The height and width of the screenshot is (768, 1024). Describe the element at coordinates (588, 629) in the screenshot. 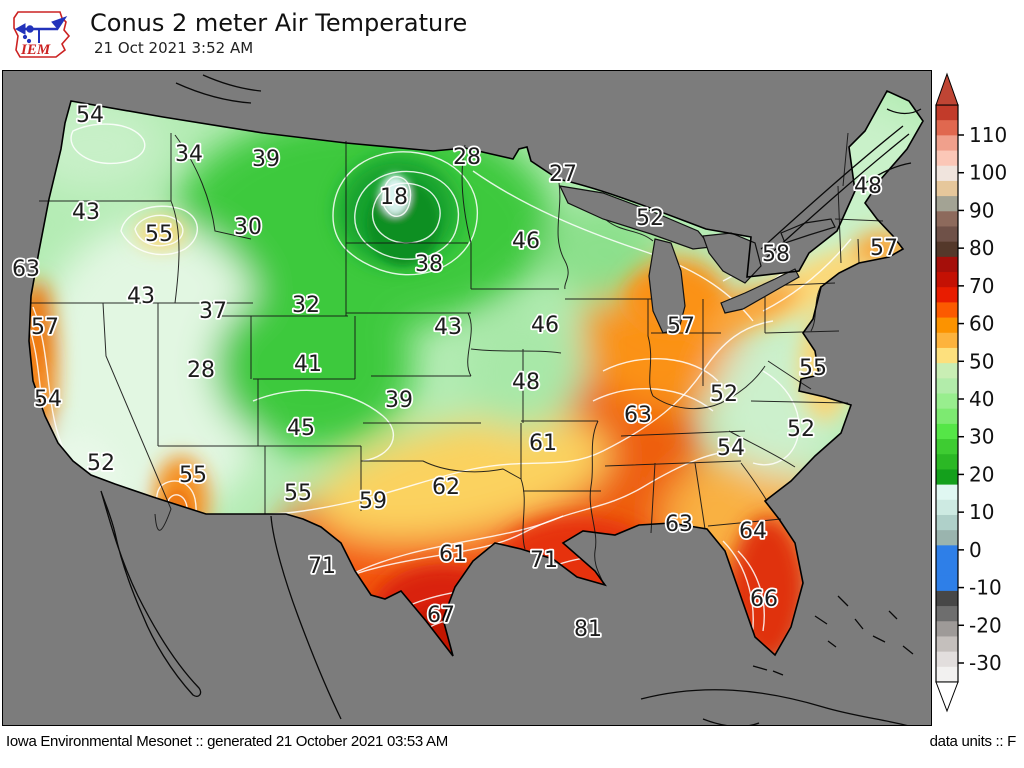

I see `temp-label: 81` at that location.